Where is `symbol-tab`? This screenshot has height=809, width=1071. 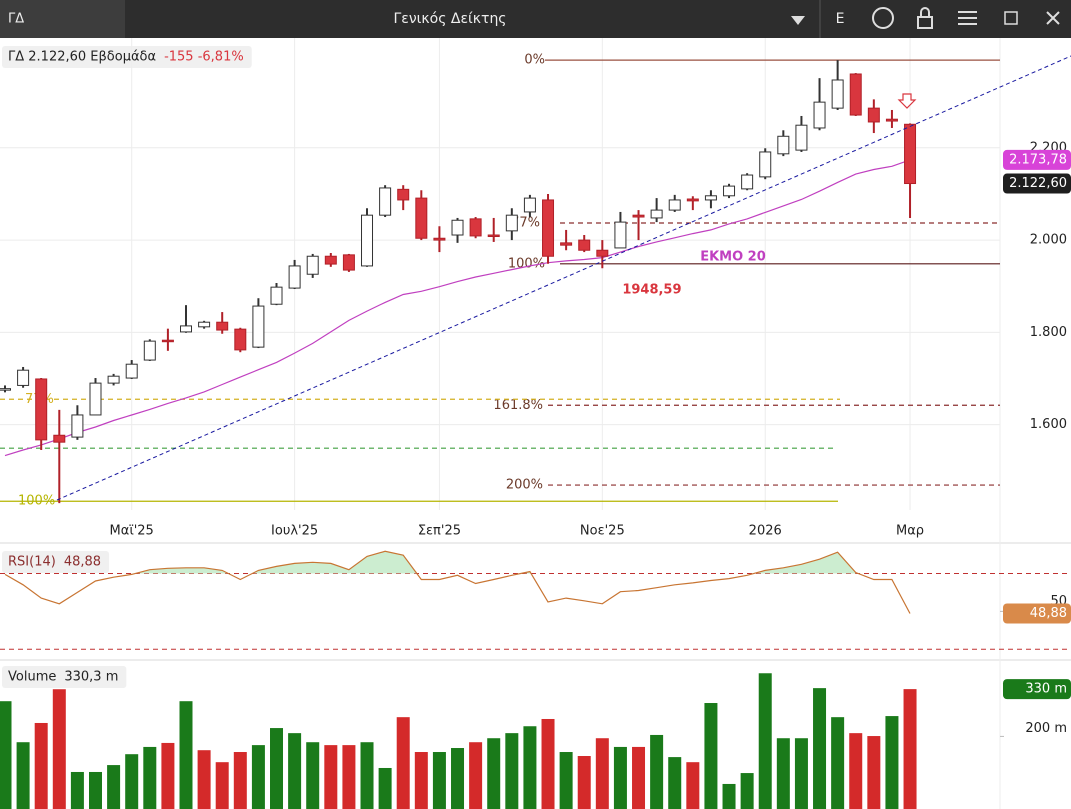 symbol-tab is located at coordinates (62, 19).